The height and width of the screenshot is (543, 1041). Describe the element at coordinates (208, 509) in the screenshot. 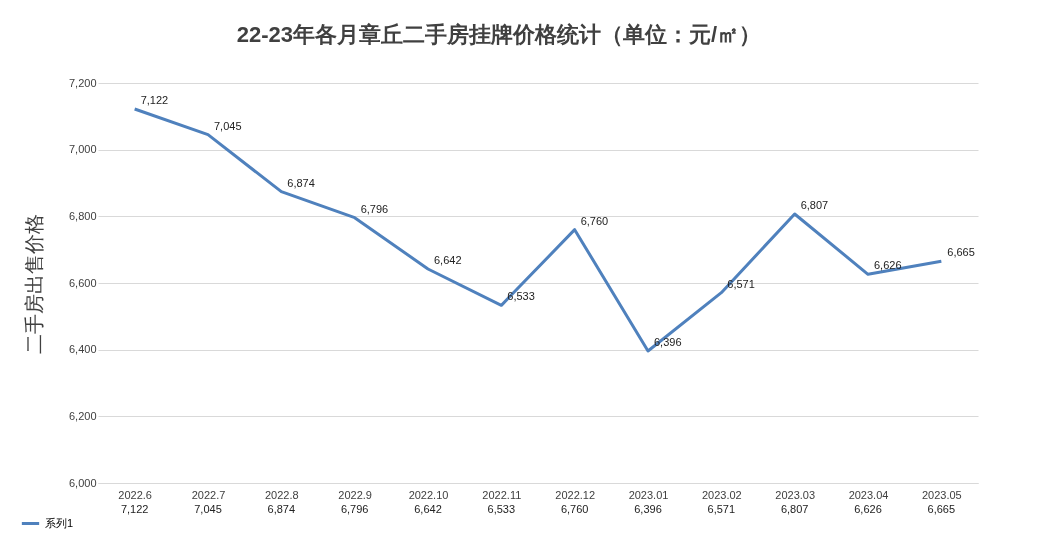

I see `data-label: 7,045` at that location.